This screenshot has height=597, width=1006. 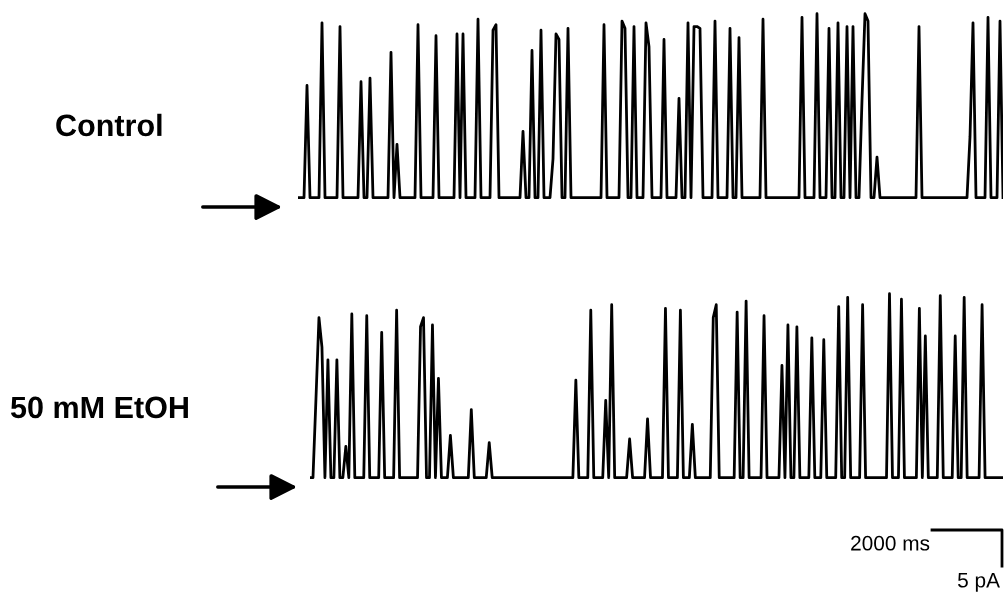 I want to click on text: 5 pA, so click(x=978, y=582).